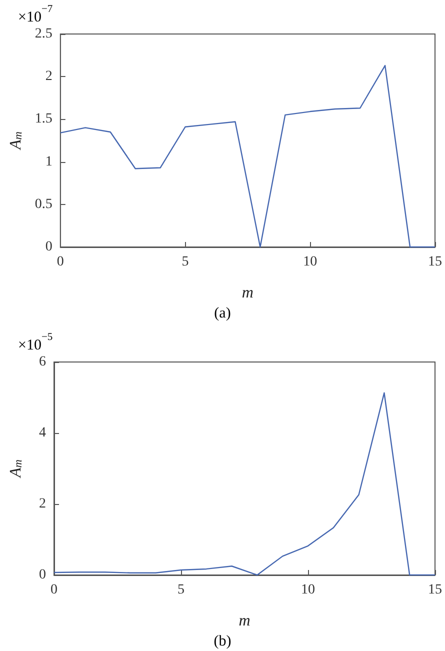 This screenshot has width=445, height=651. Describe the element at coordinates (42, 362) in the screenshot. I see `y-tick-label: 6` at that location.